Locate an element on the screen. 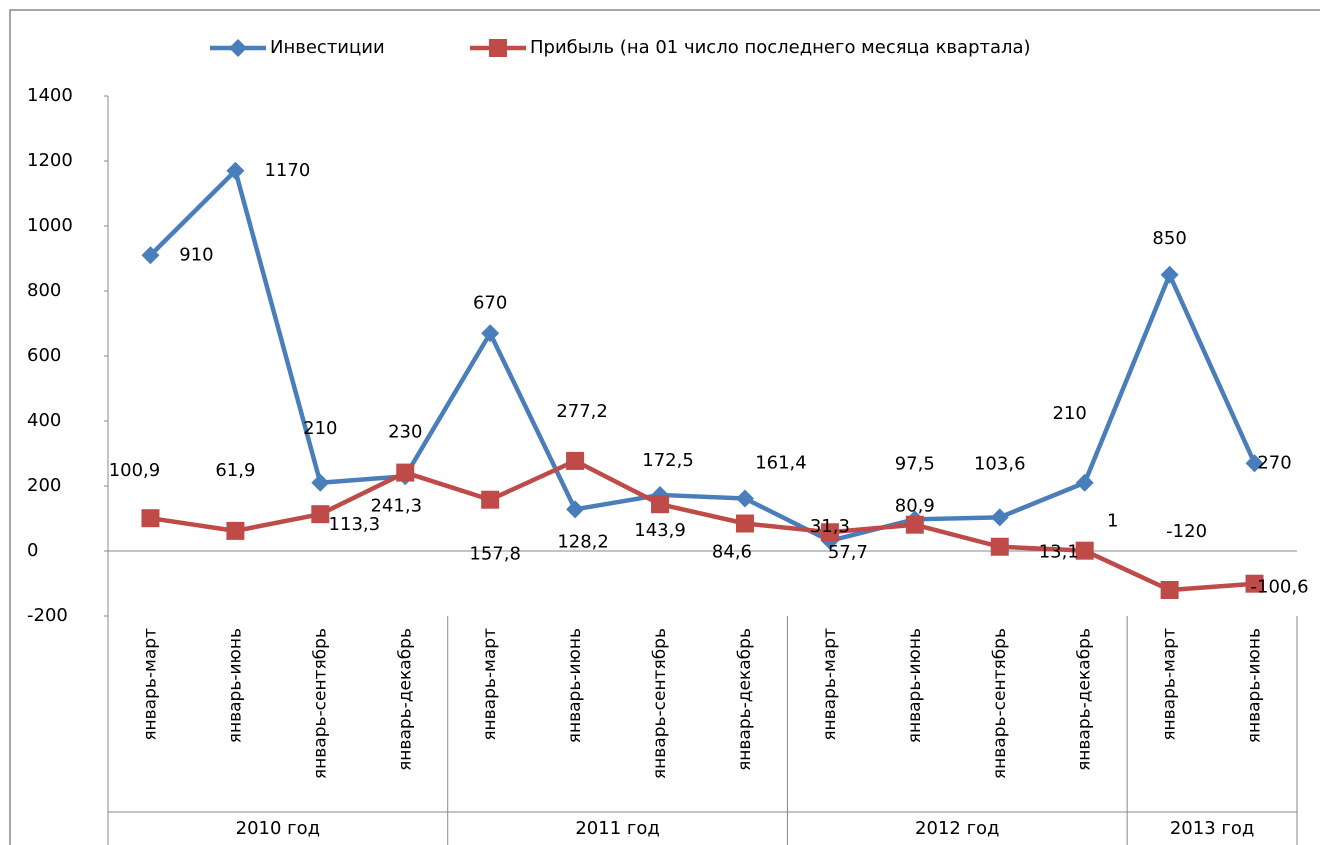 This screenshot has height=845, width=1320. y-tick-label: 1200 is located at coordinates (50, 160).